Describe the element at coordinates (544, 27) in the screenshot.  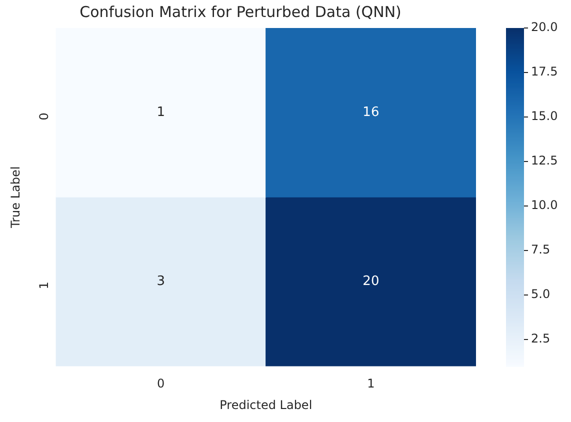
I see `color-bar-label: 20.0` at that location.